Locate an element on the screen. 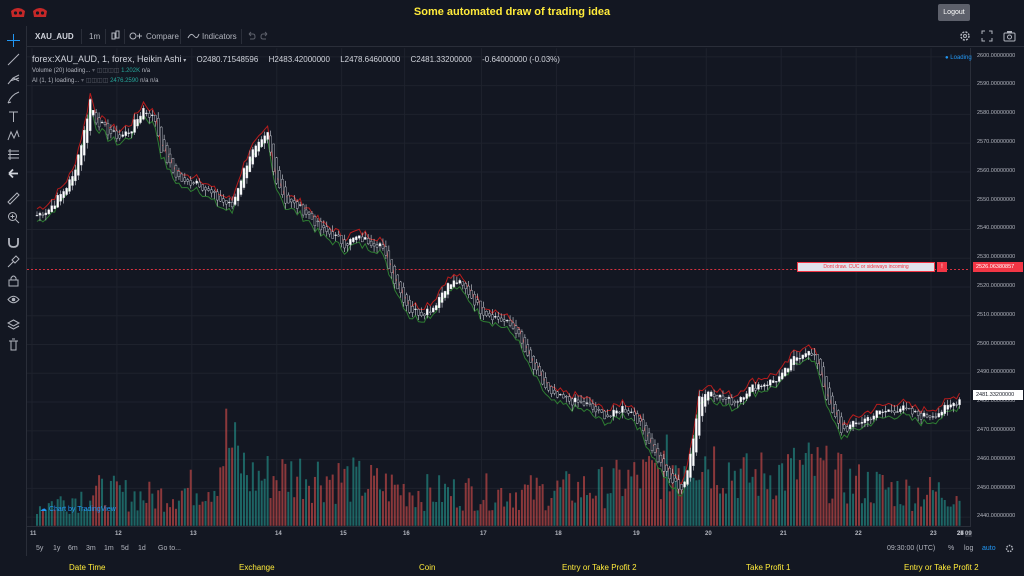  compare-button: Compare is located at coordinates (162, 36).